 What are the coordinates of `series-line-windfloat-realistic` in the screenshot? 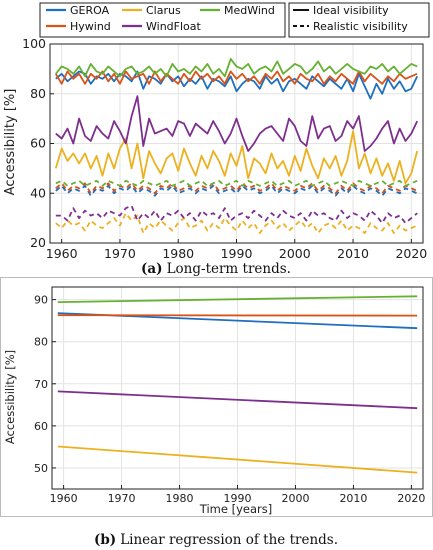 It's located at (236, 214).